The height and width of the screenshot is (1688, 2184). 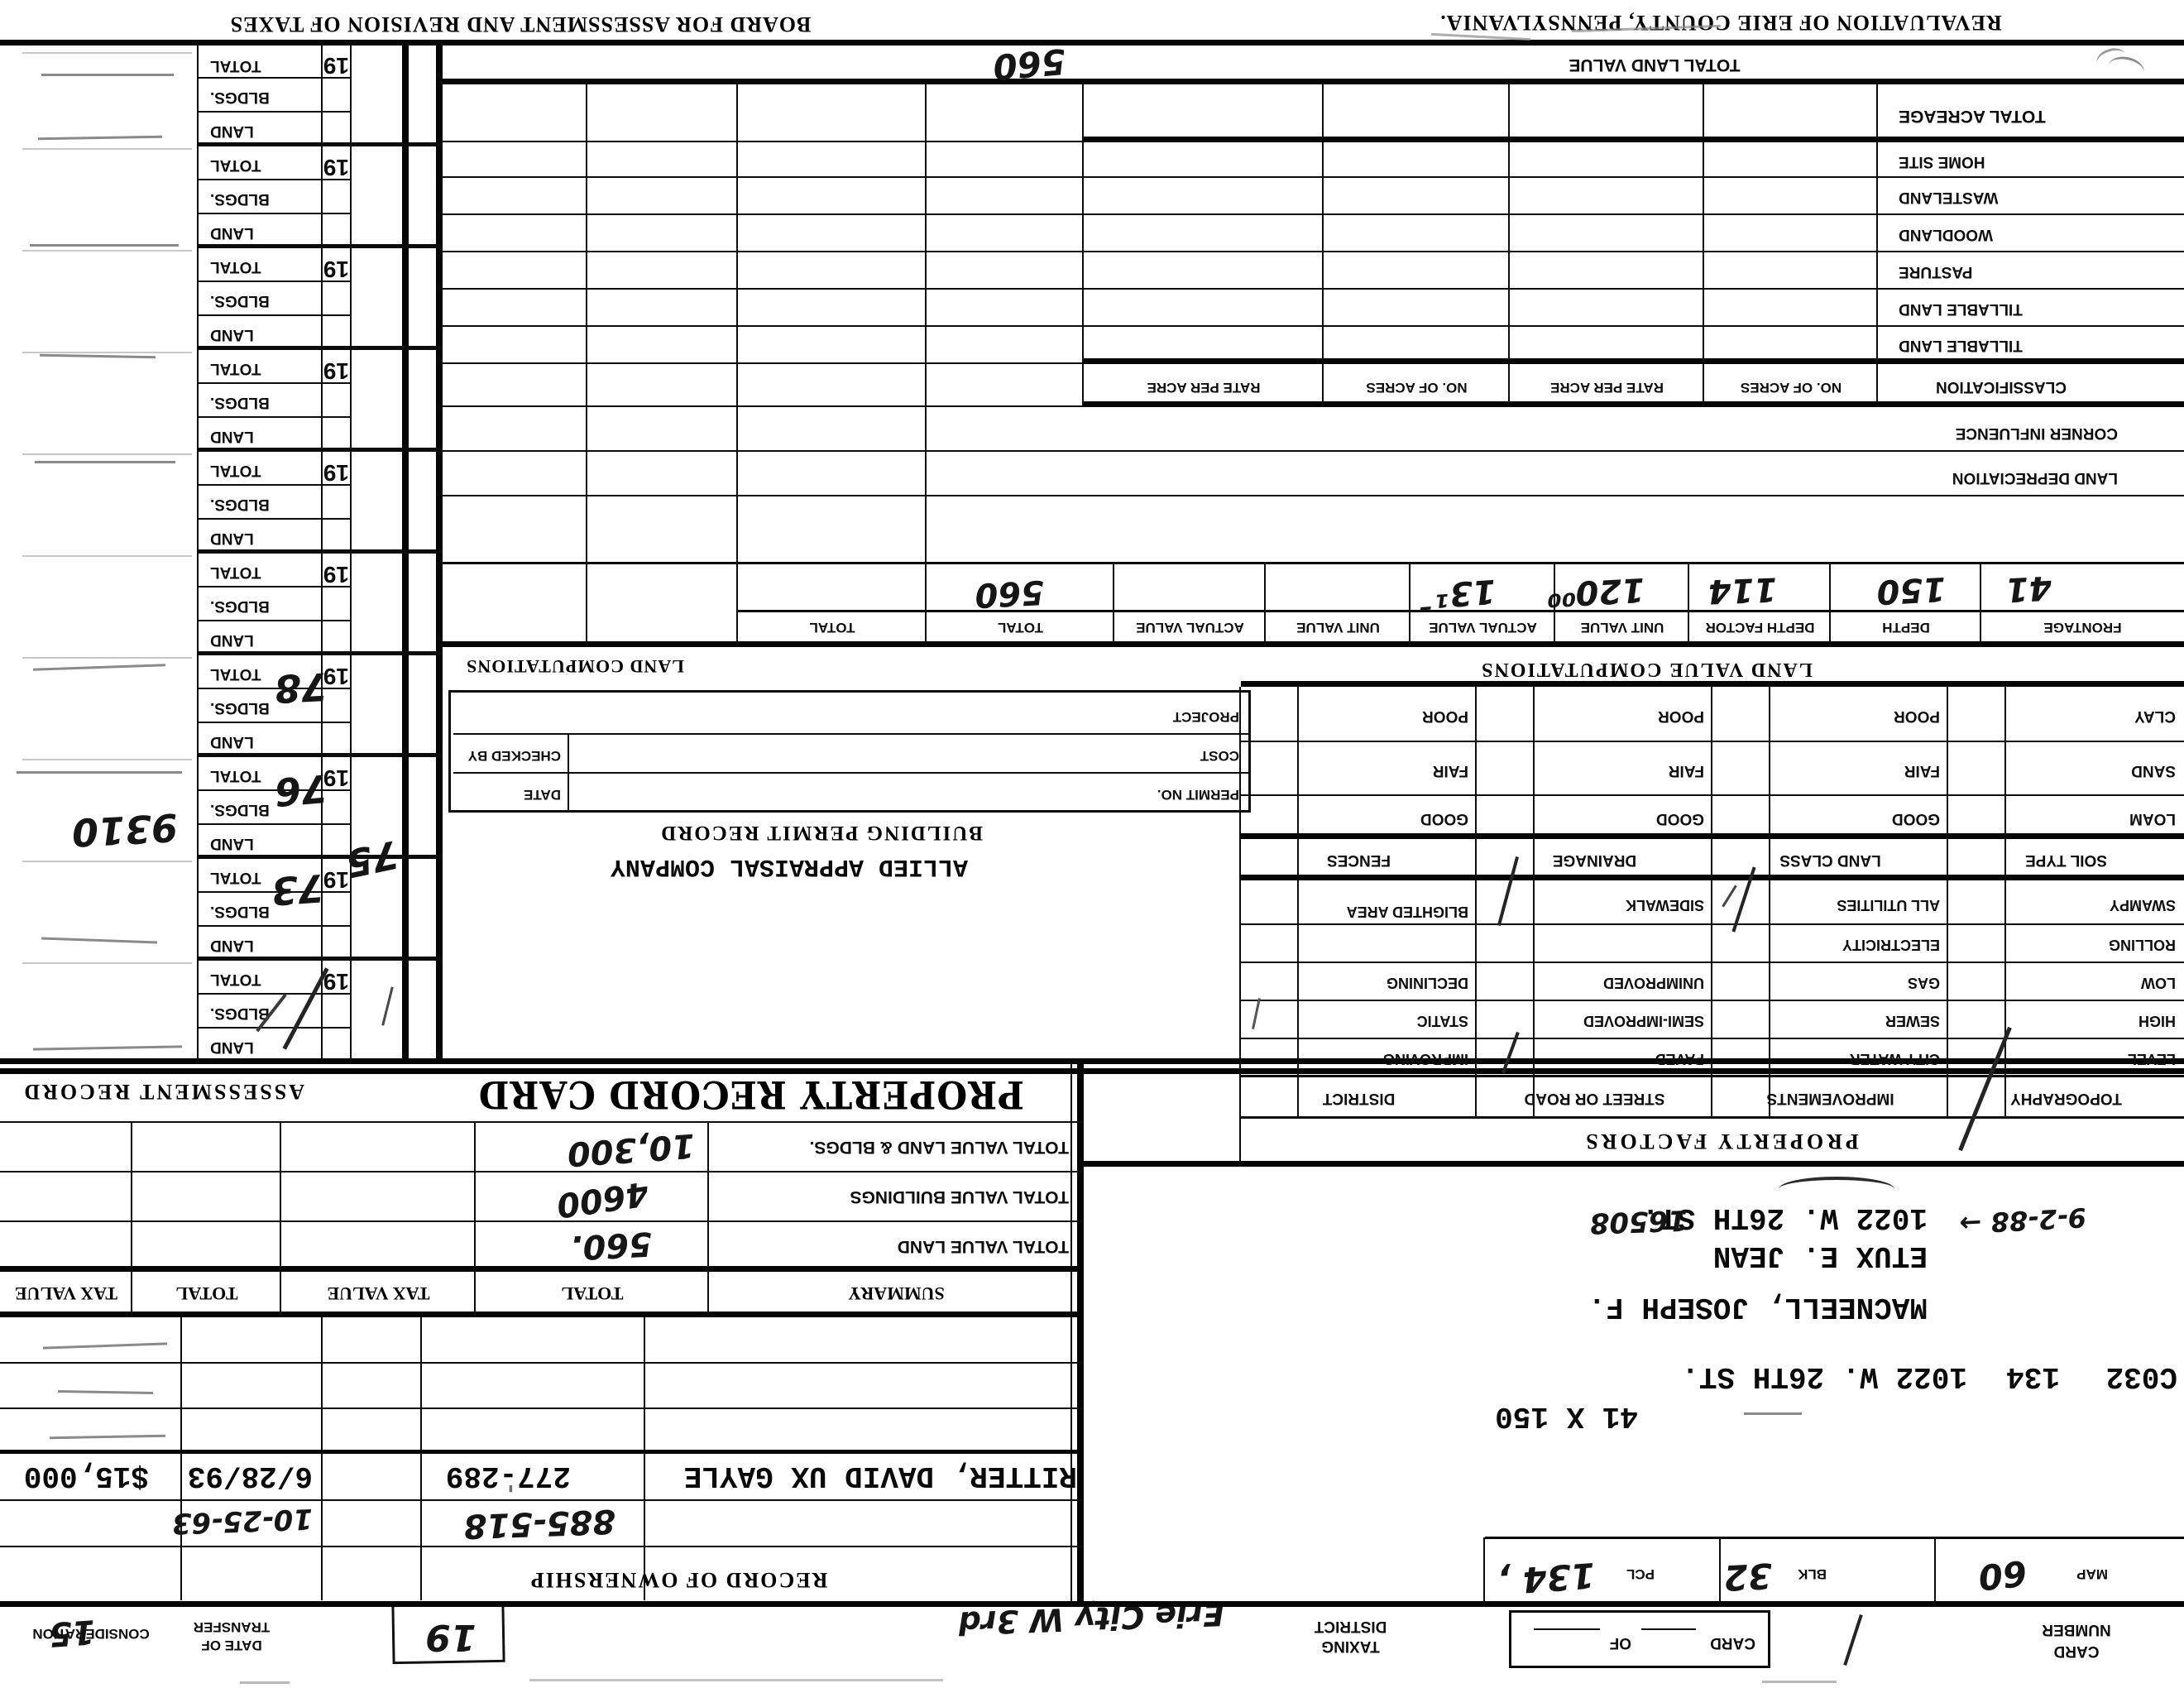 I want to click on summary-total-value-handwritten: 10,300, so click(x=631, y=1149).